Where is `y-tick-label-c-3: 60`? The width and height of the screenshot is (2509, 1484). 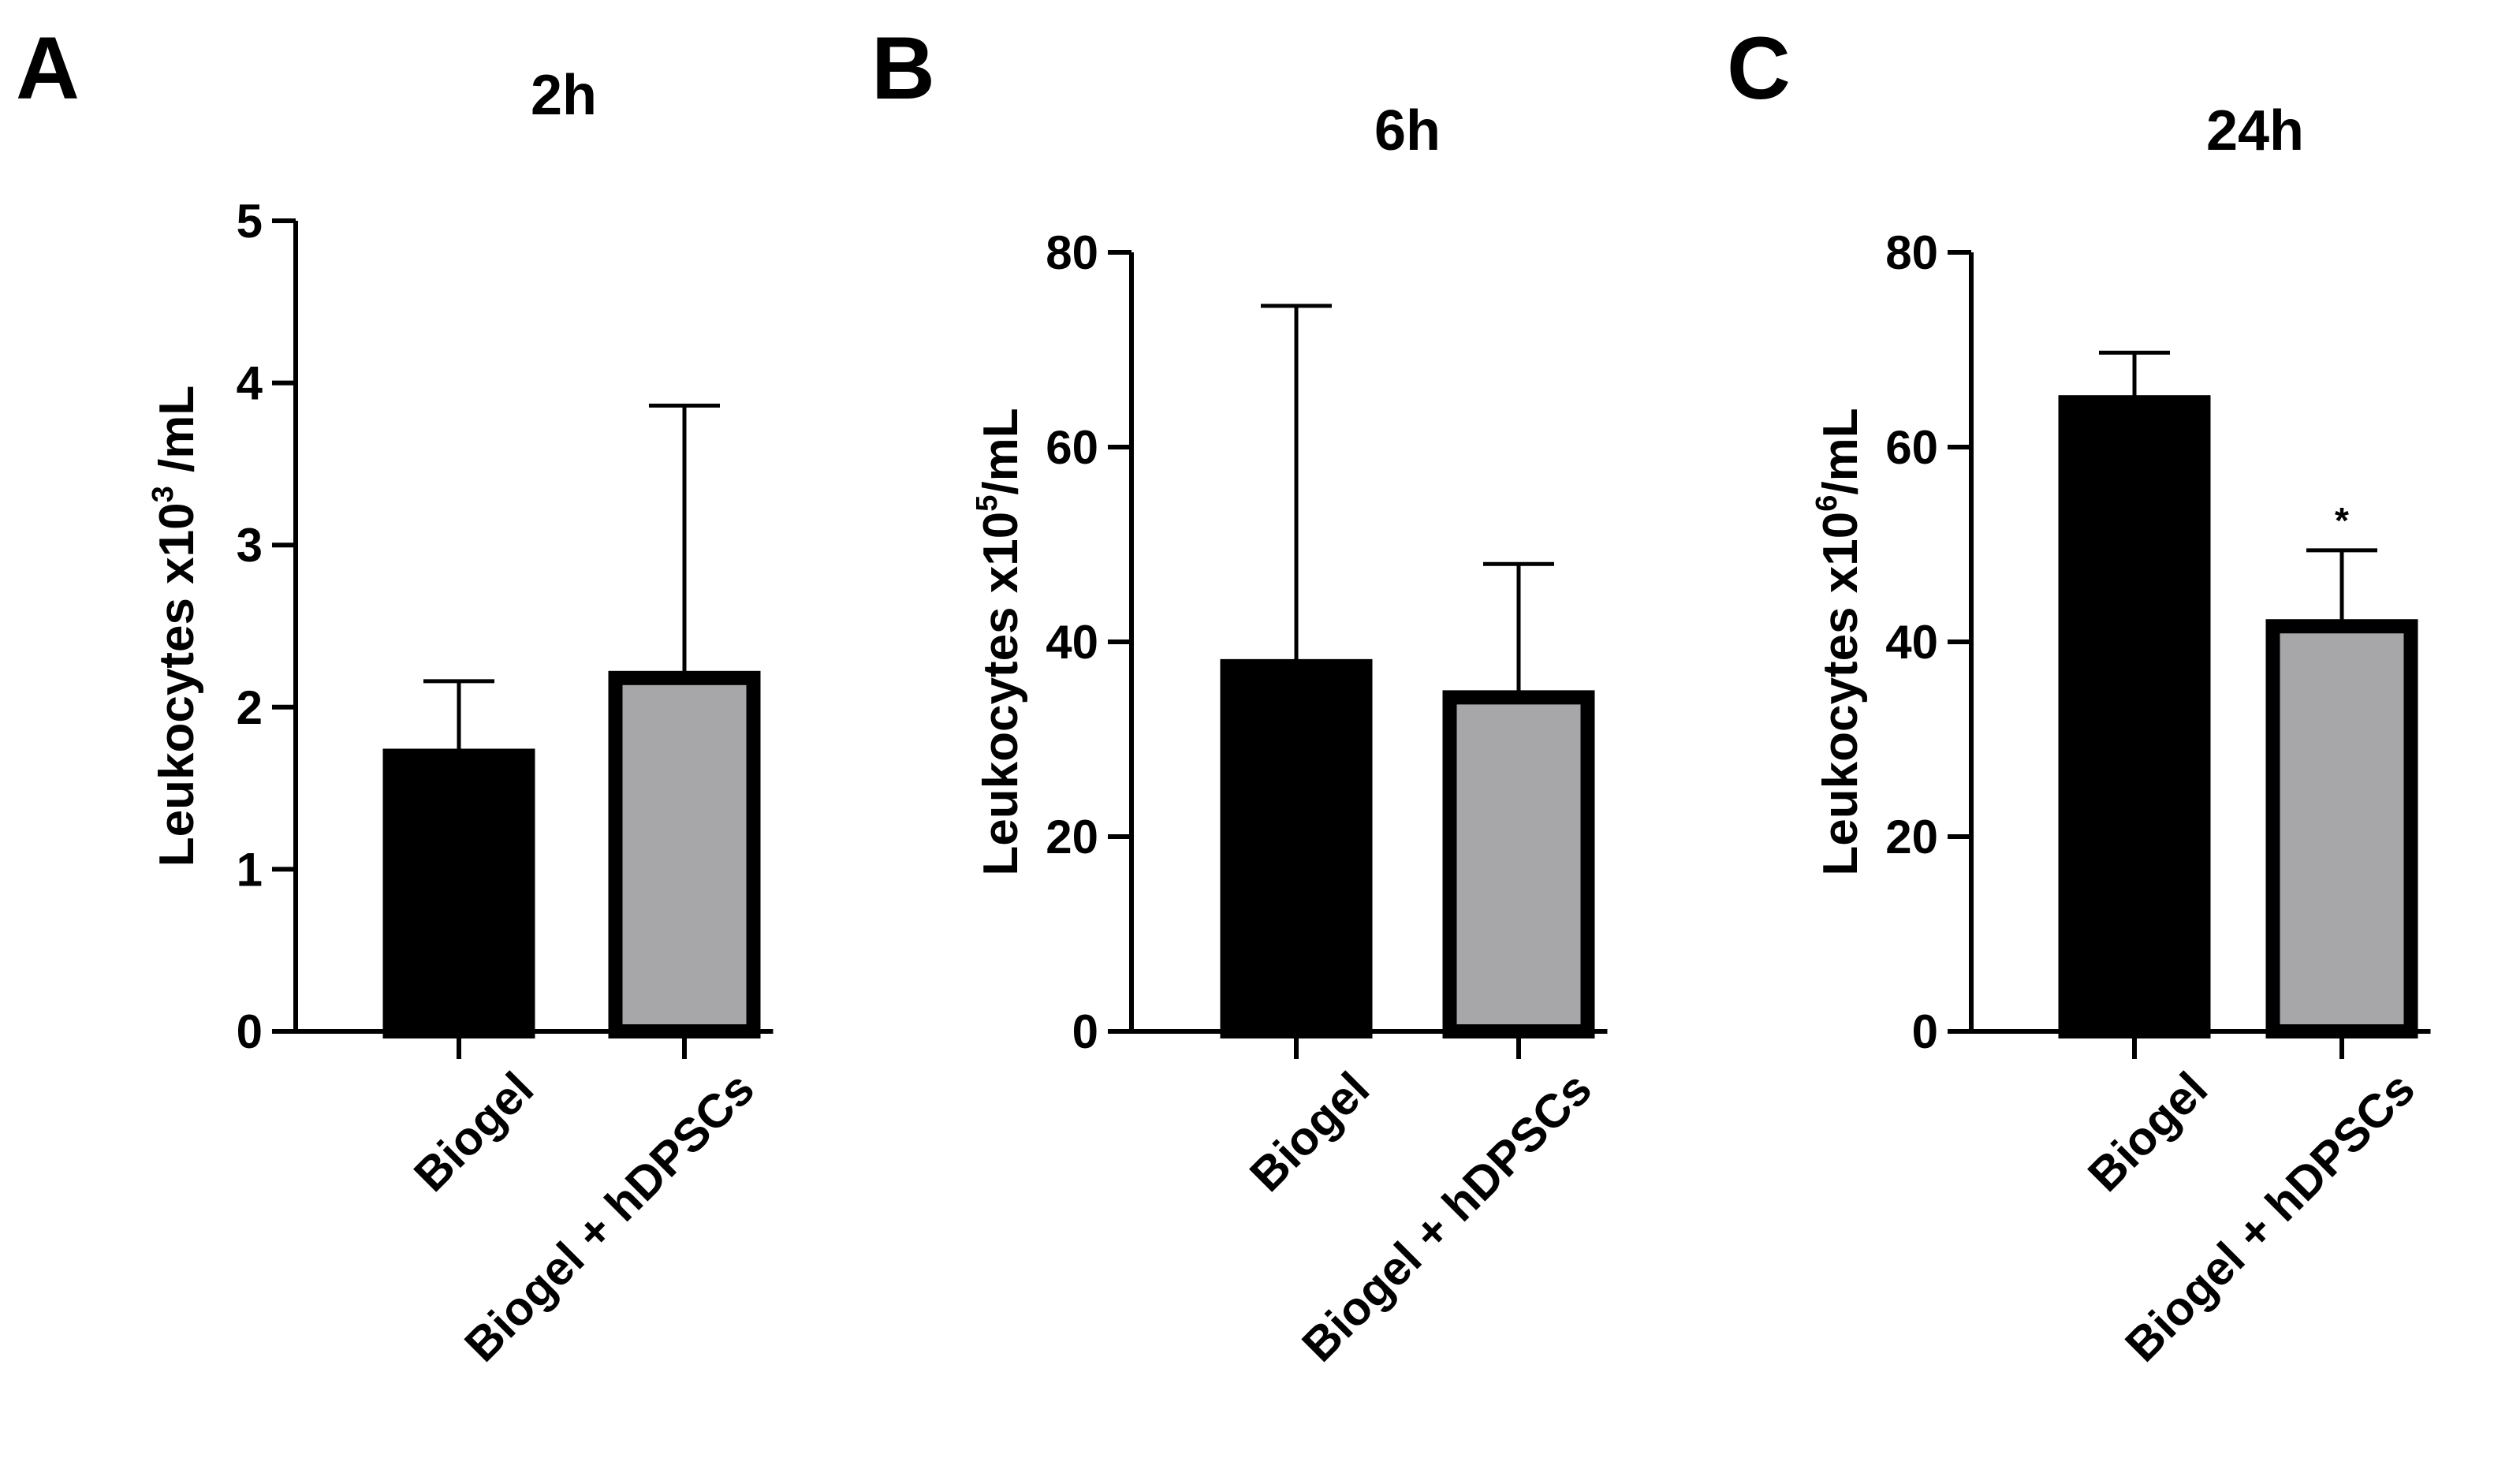 y-tick-label-c-3: 60 is located at coordinates (1911, 447).